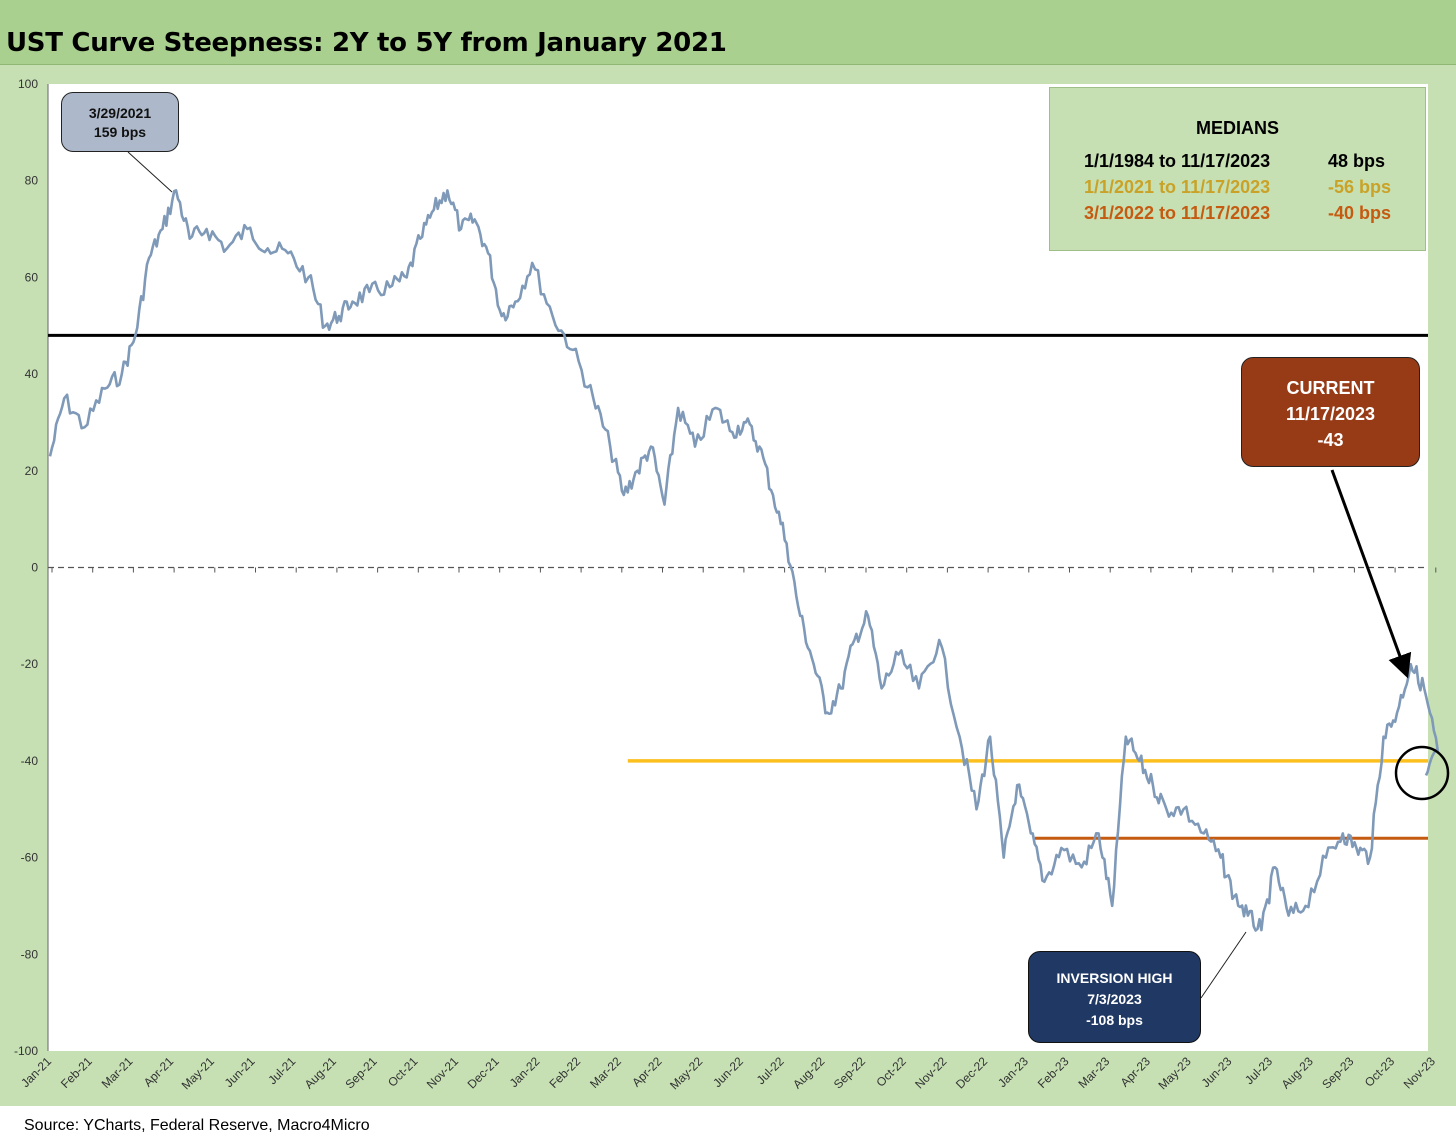 The image size is (1456, 1146). What do you see at coordinates (26, 1051) in the screenshot?
I see `y-tick-label: -100` at bounding box center [26, 1051].